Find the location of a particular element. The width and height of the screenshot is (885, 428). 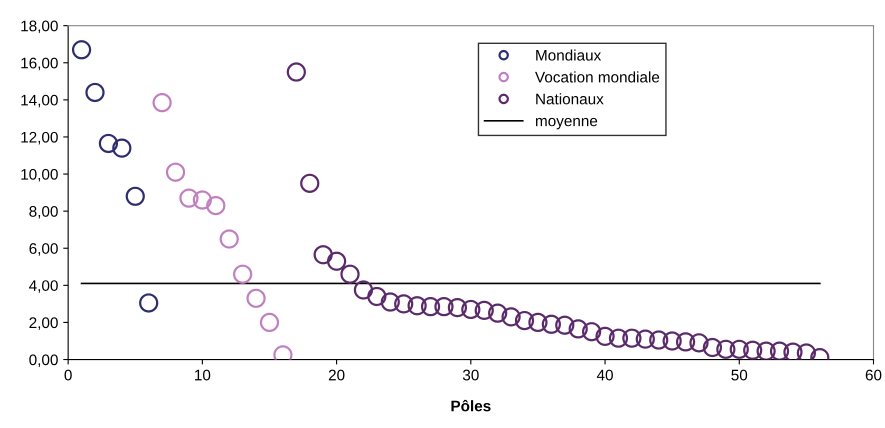

y-tick-label: 6,00 is located at coordinates (43, 249).